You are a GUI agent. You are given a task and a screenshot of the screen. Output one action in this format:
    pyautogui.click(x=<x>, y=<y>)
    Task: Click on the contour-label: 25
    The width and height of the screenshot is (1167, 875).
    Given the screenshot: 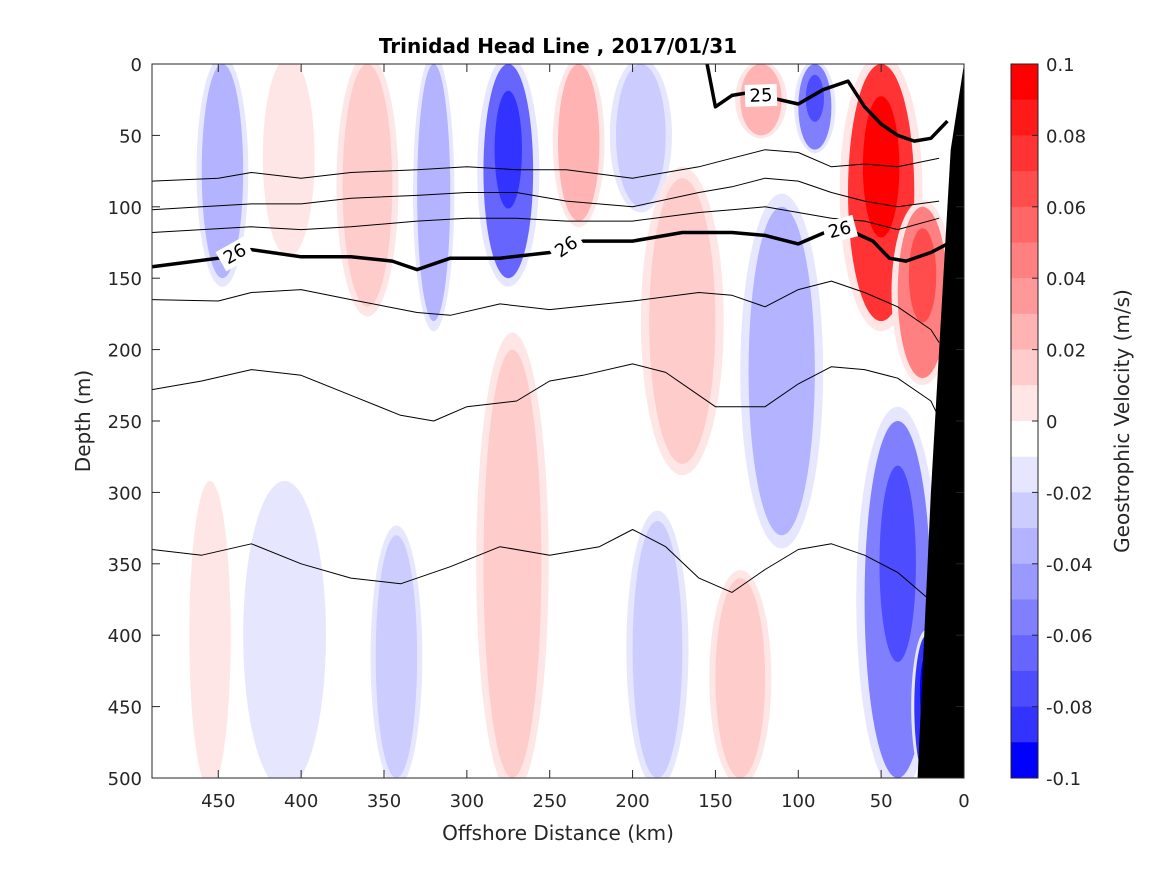 What is the action you would take?
    pyautogui.click(x=761, y=96)
    